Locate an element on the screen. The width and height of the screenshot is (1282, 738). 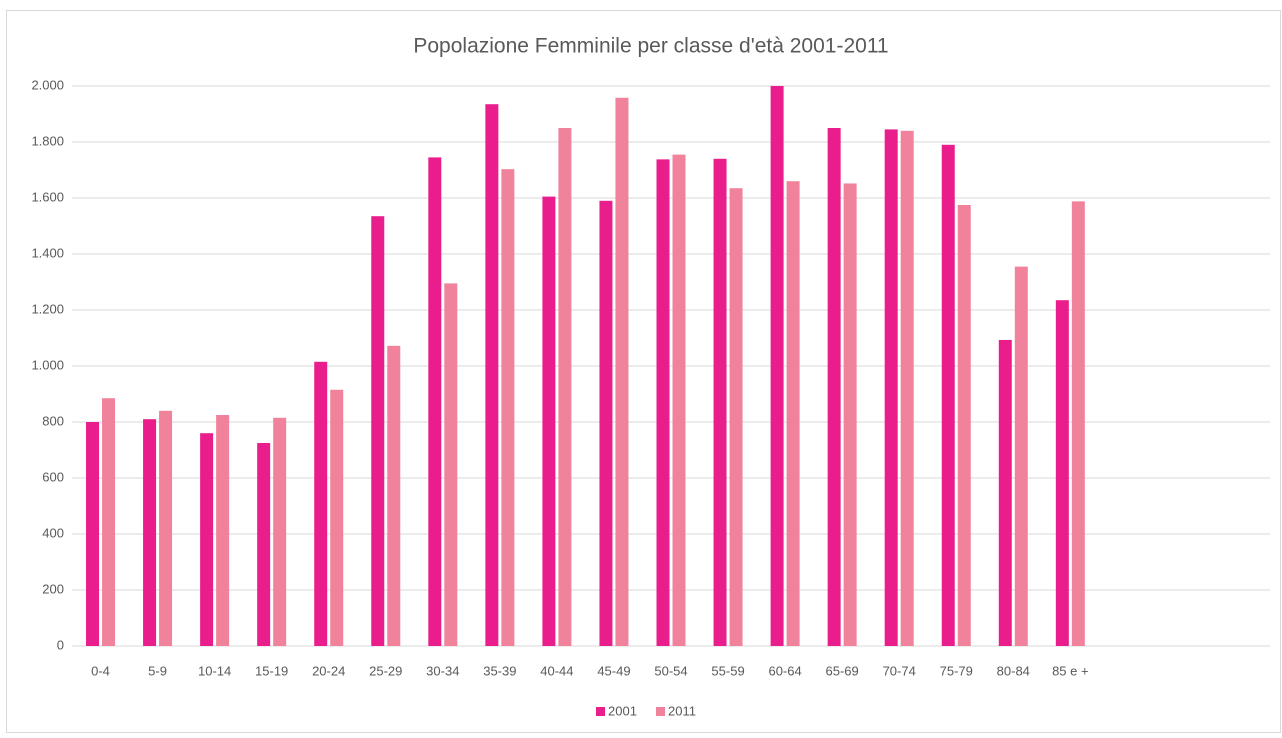
y-tick-label: 0 is located at coordinates (60, 644).